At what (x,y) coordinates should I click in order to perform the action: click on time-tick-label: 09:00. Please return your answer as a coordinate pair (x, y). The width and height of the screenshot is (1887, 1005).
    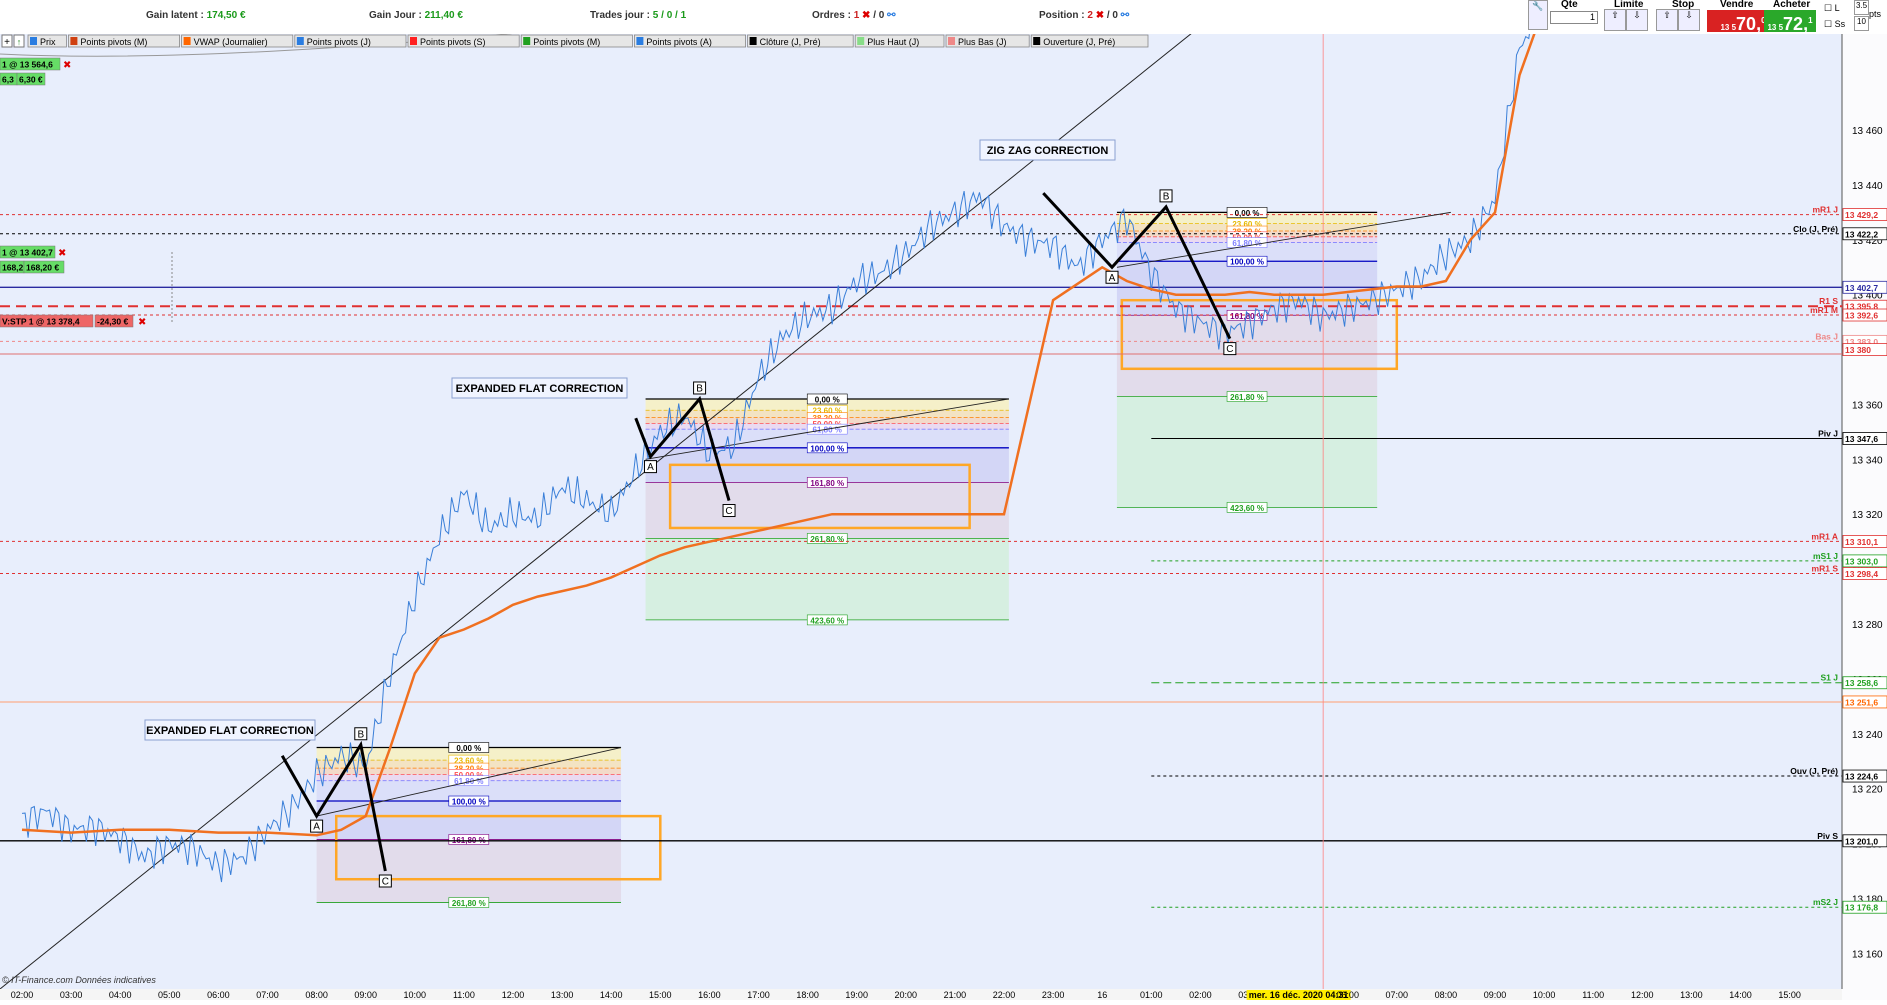
    Looking at the image, I should click on (1495, 995).